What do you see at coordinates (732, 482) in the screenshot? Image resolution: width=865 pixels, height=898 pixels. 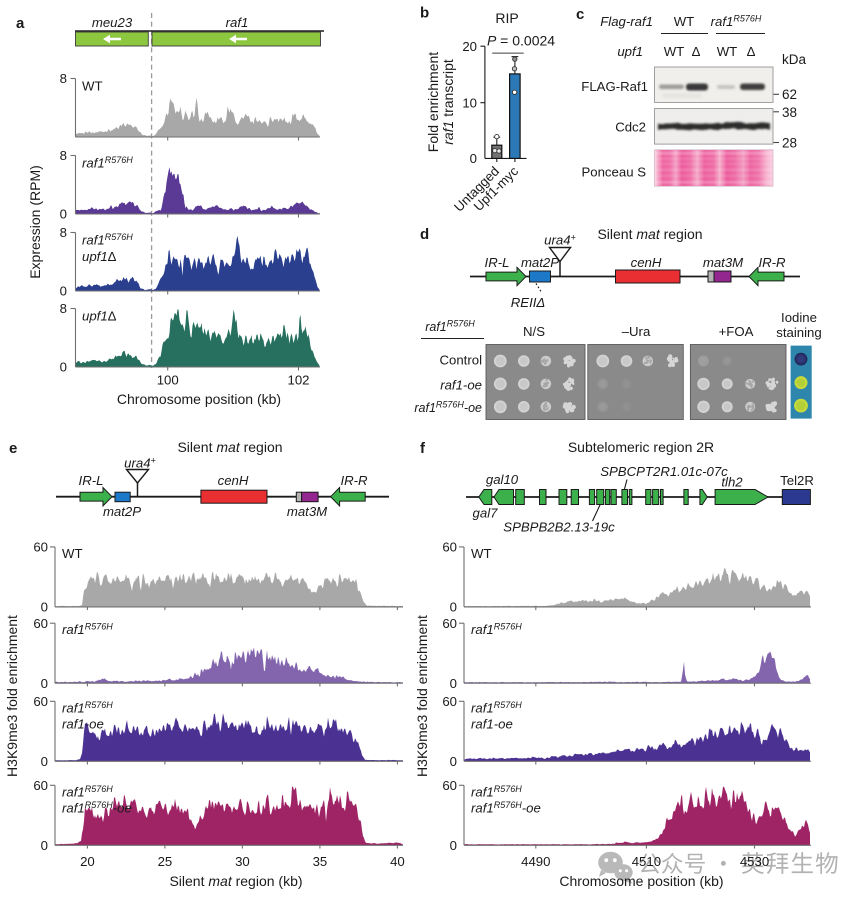 I see `svg-text: tlh2` at bounding box center [732, 482].